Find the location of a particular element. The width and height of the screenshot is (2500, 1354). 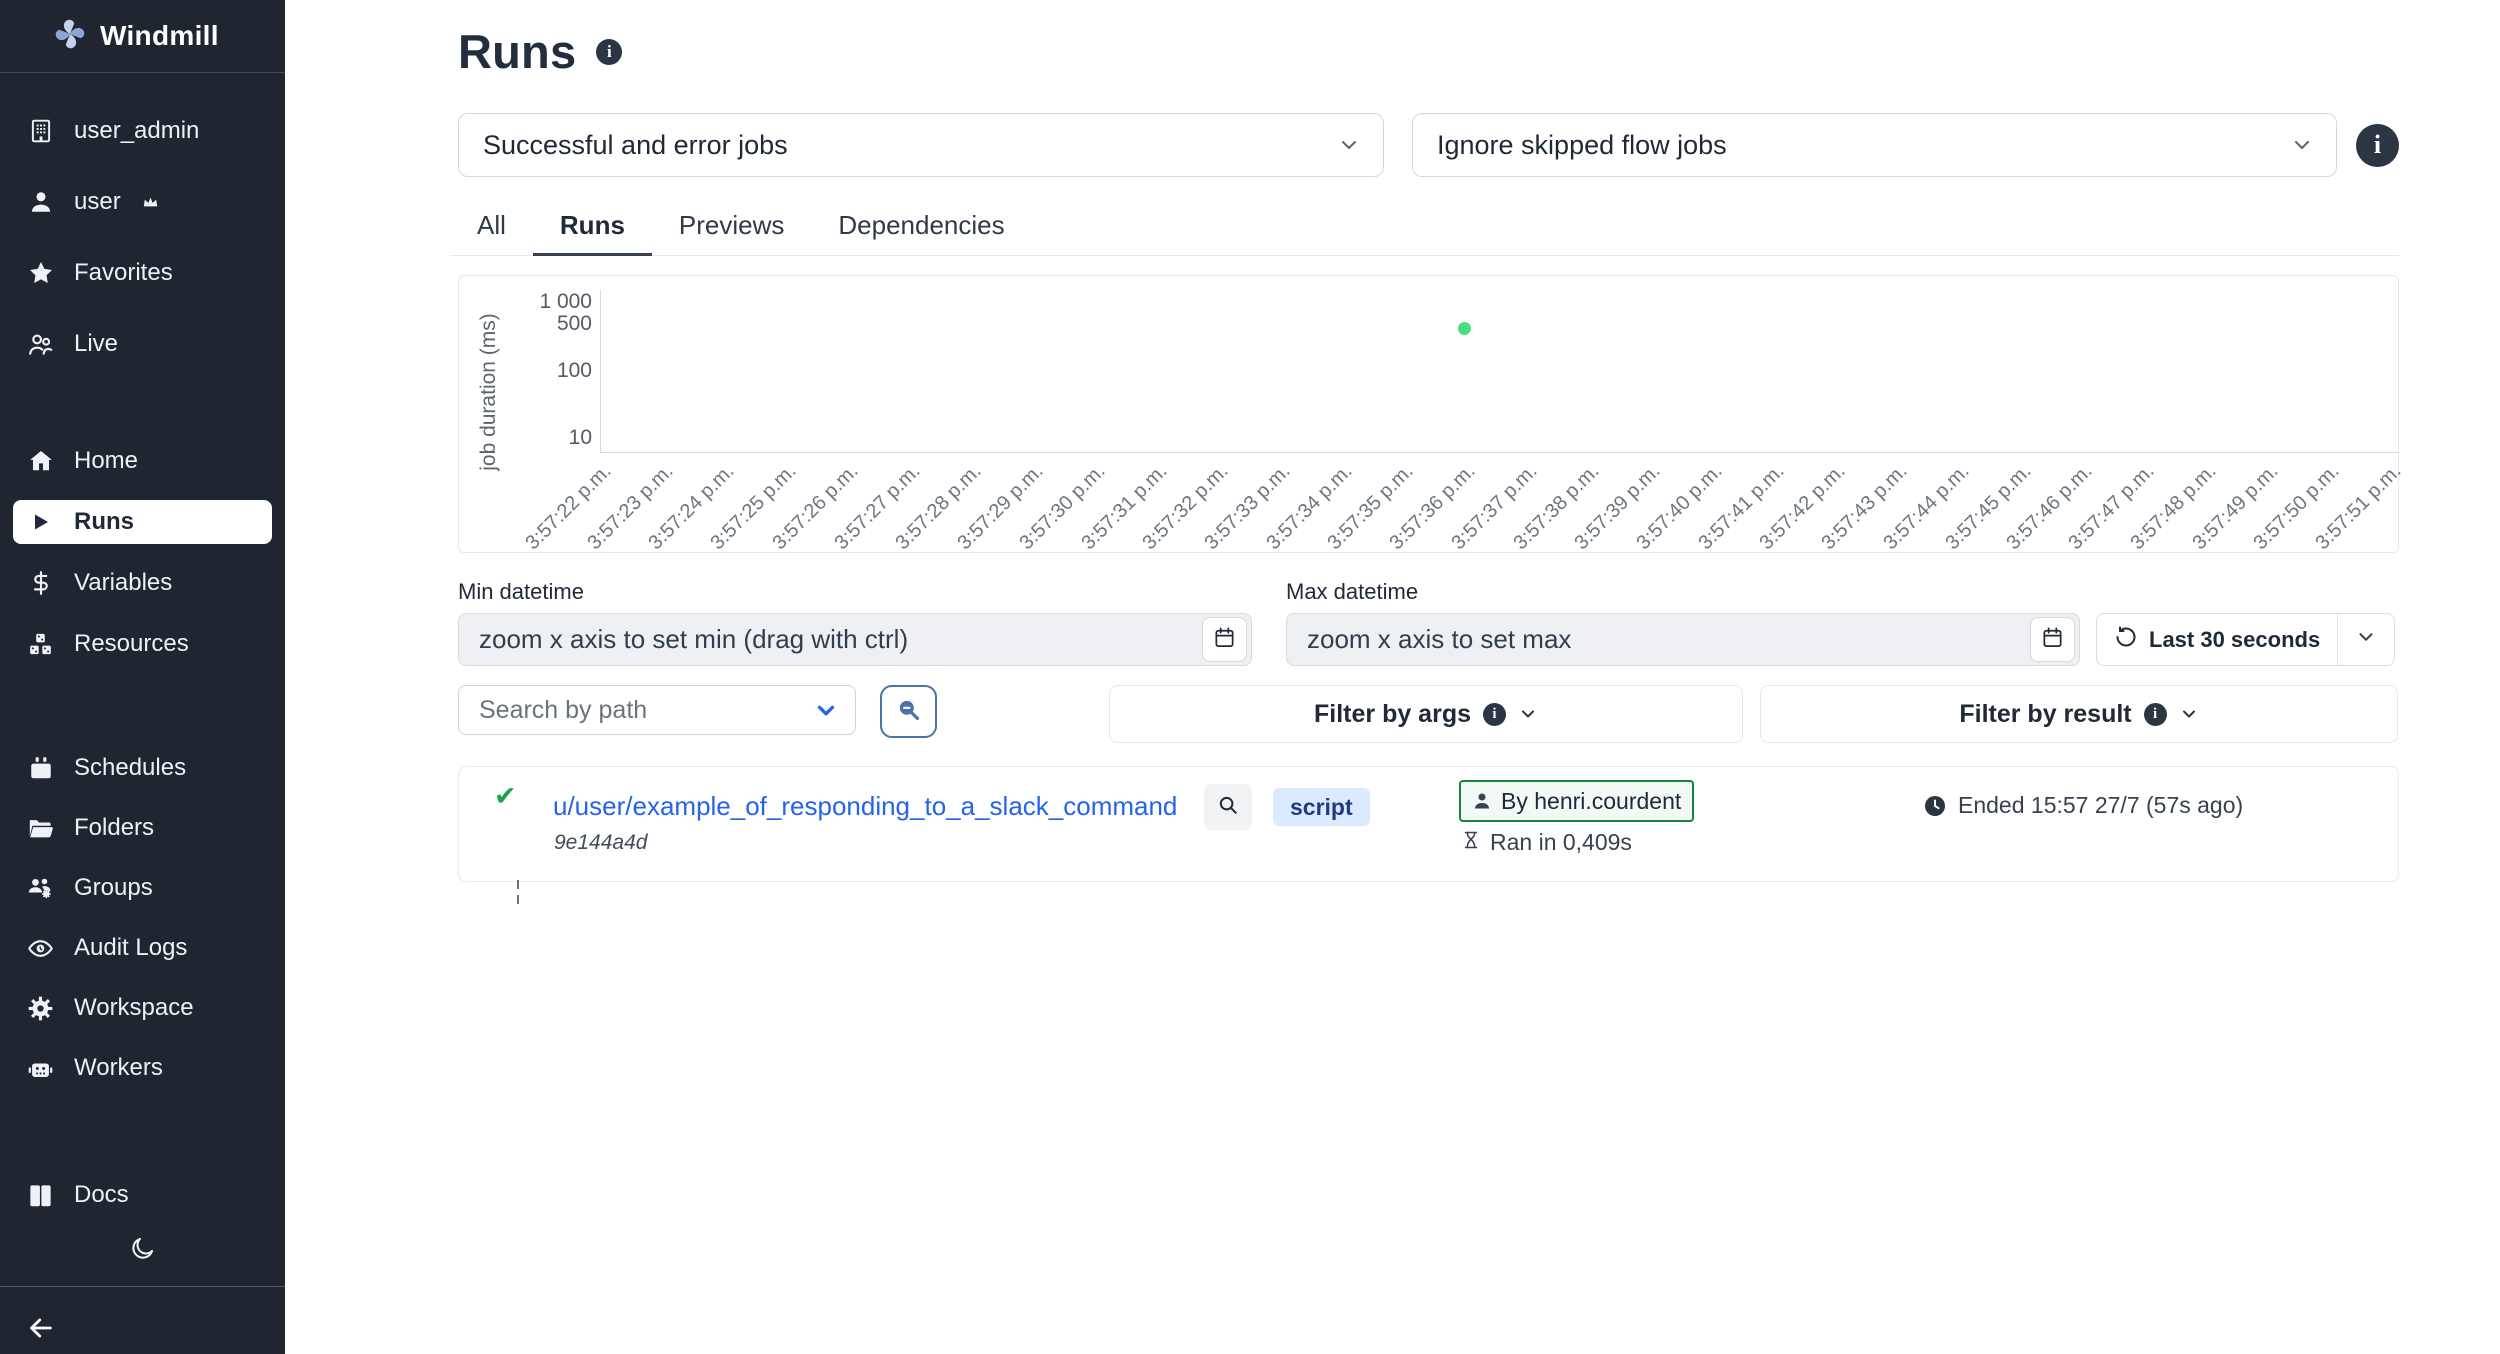

search-button is located at coordinates (908, 711).